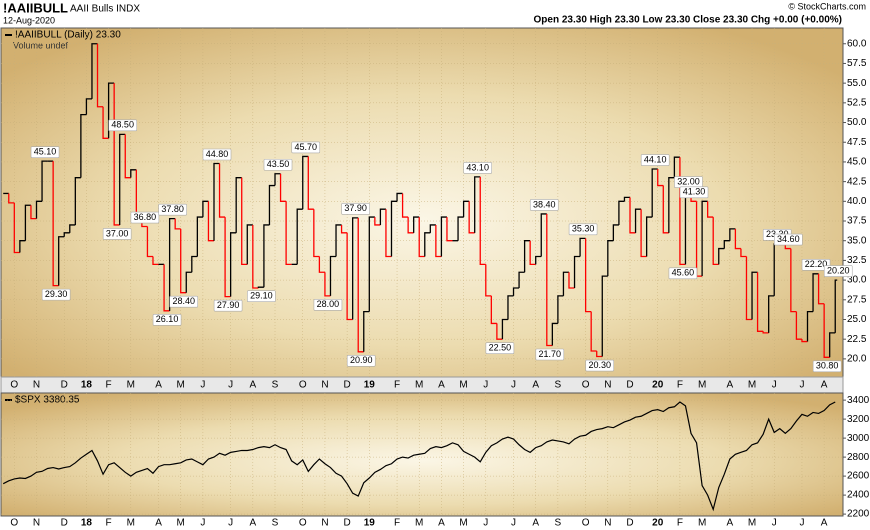 The width and height of the screenshot is (870, 530). I want to click on value-label: 44.10, so click(655, 159).